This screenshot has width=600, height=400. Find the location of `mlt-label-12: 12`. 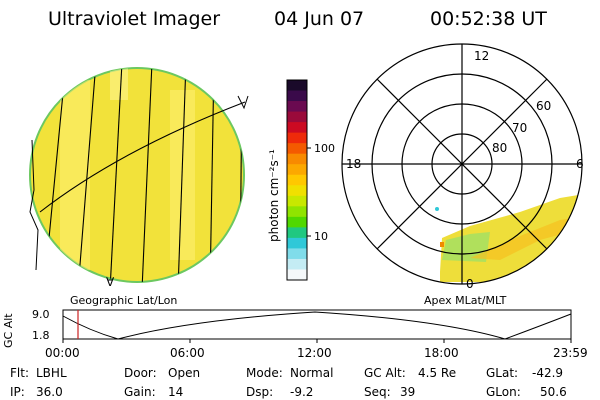

mlt-label-12: 12 is located at coordinates (481, 56).